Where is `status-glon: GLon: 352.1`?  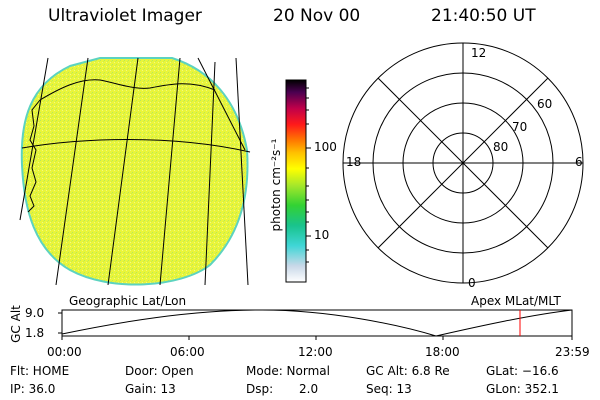
status-glon: GLon: 352.1 is located at coordinates (522, 389).